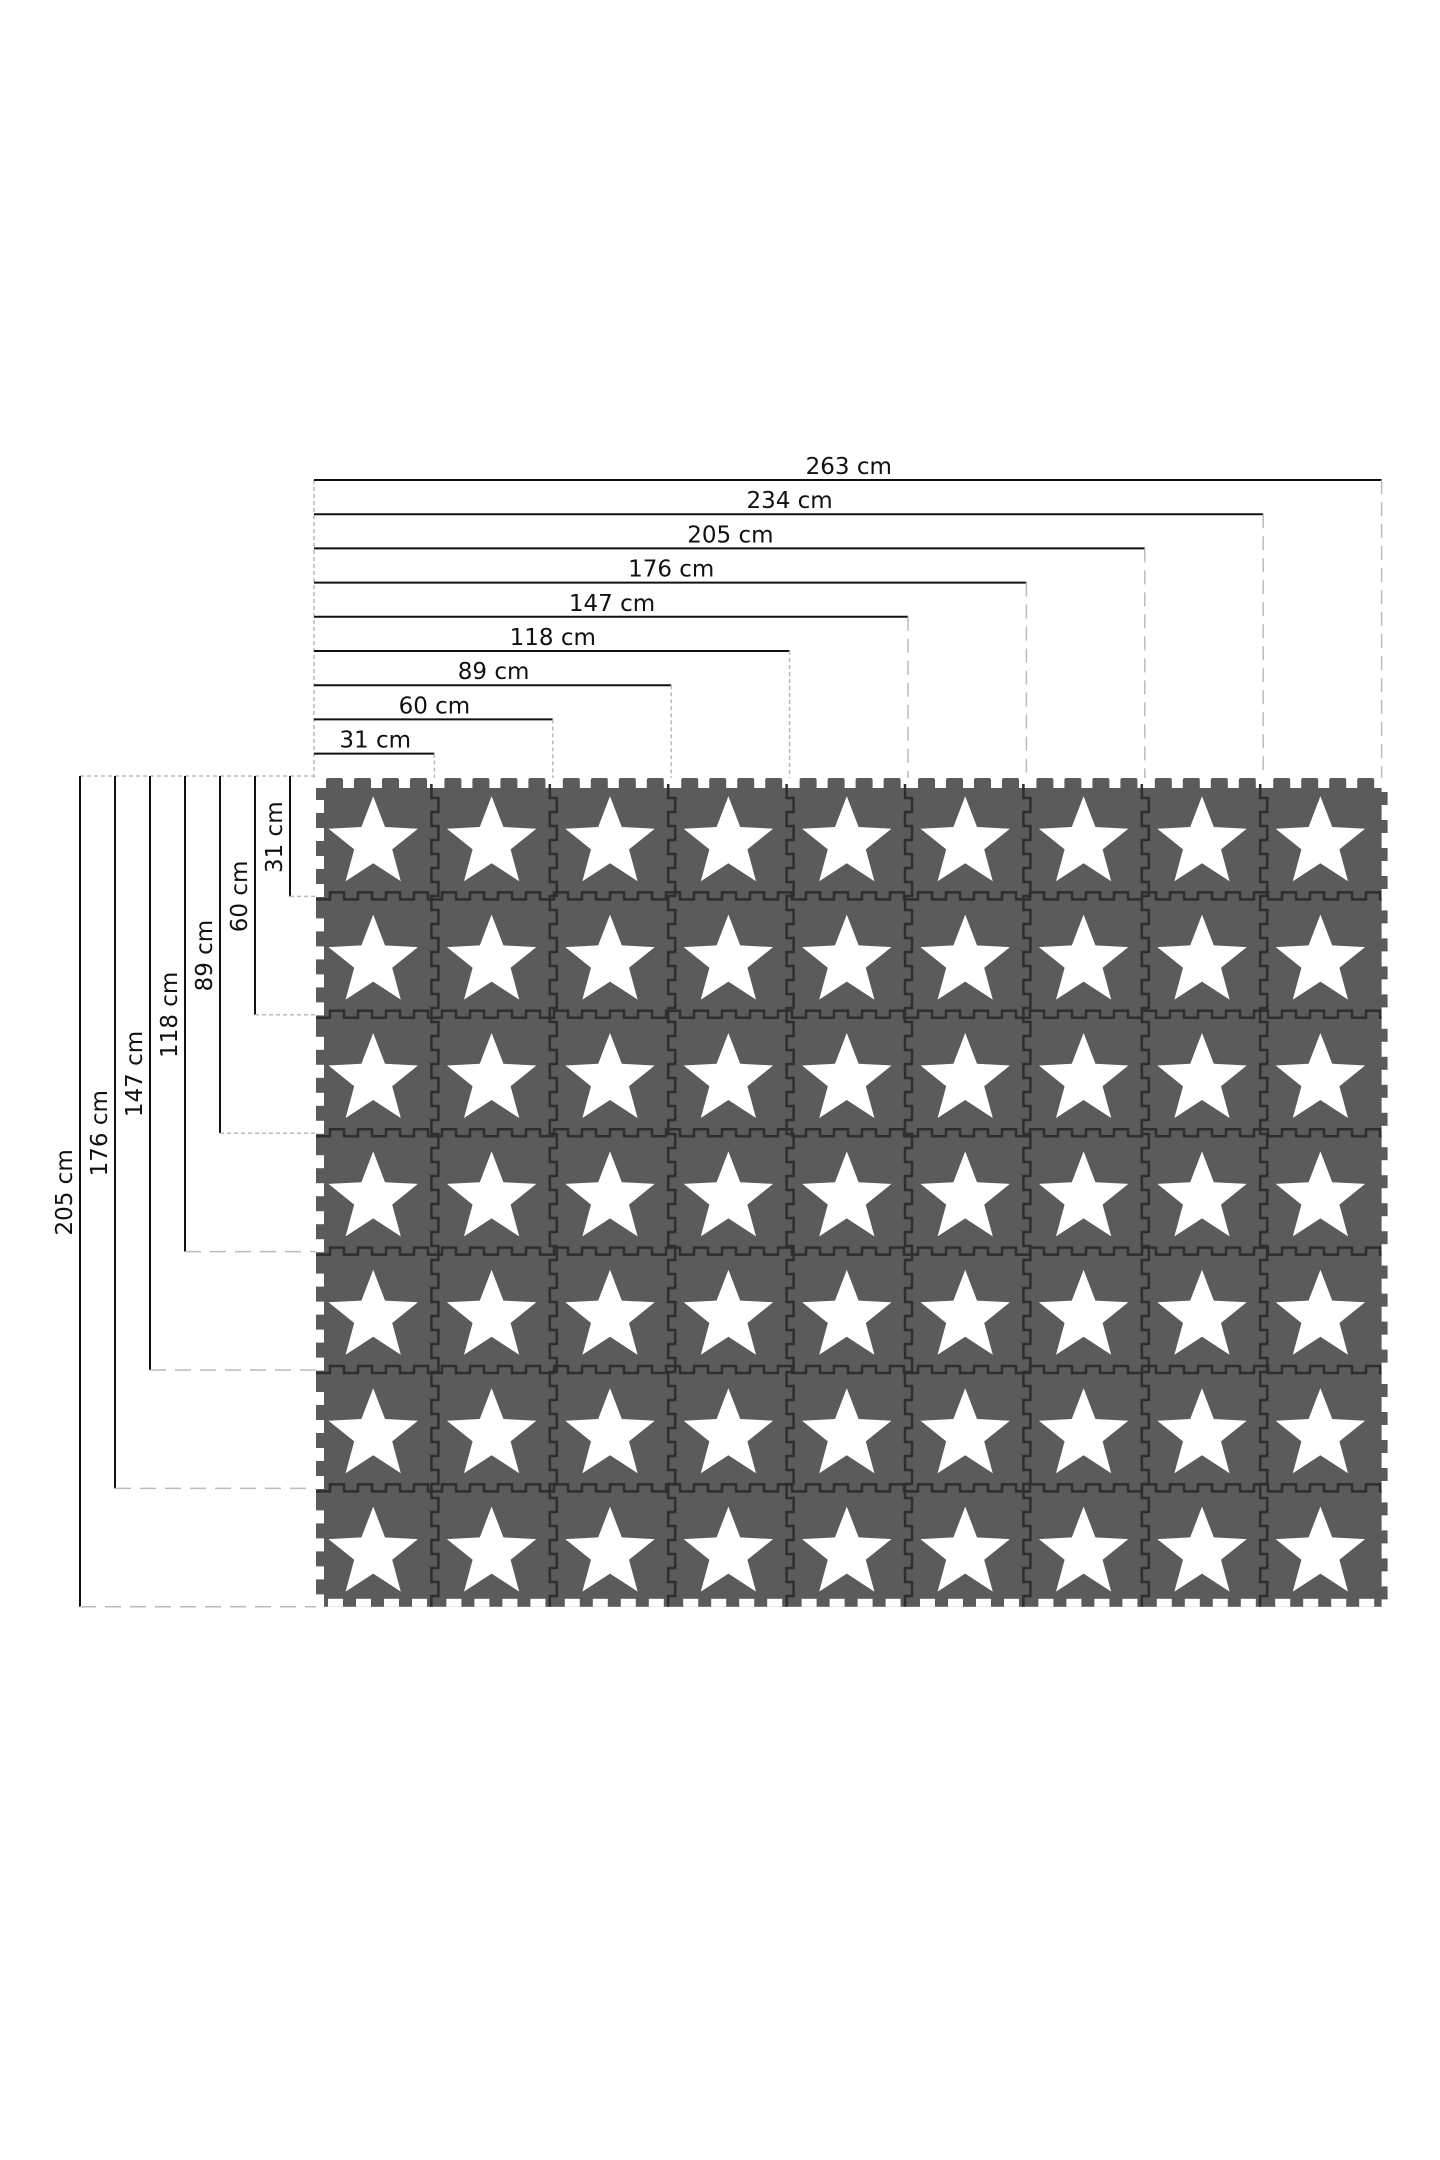  I want to click on height-label: 147 cm, so click(135, 1074).